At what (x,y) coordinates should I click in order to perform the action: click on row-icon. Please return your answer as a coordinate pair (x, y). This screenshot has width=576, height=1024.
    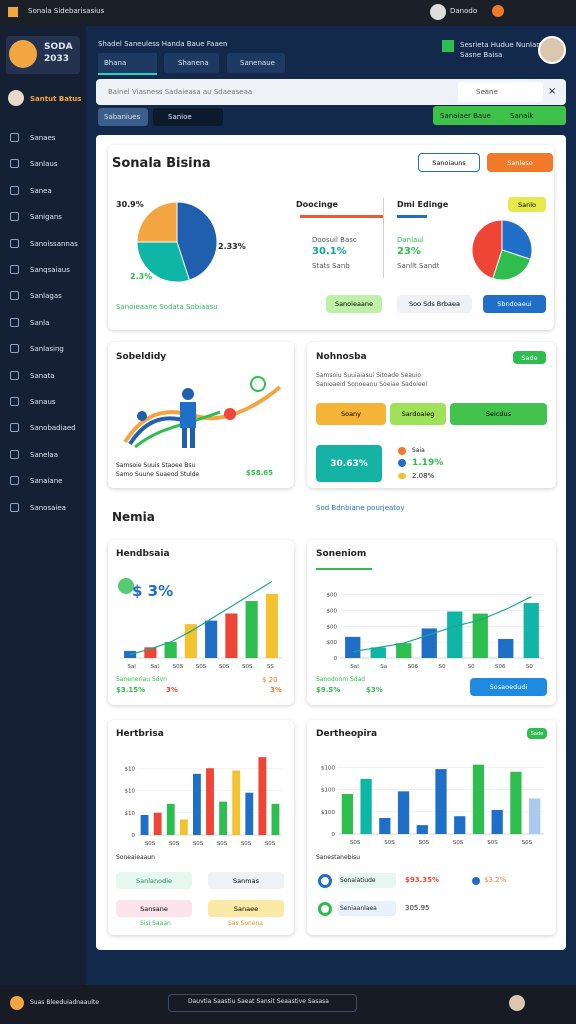
    Looking at the image, I should click on (325, 881).